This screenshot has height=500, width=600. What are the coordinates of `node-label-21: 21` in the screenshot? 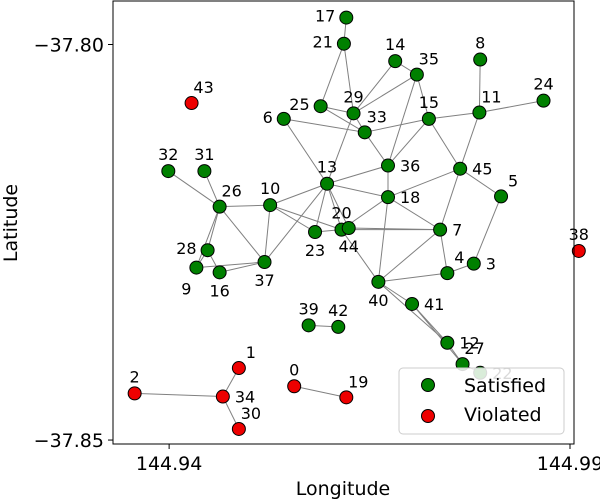 It's located at (323, 42).